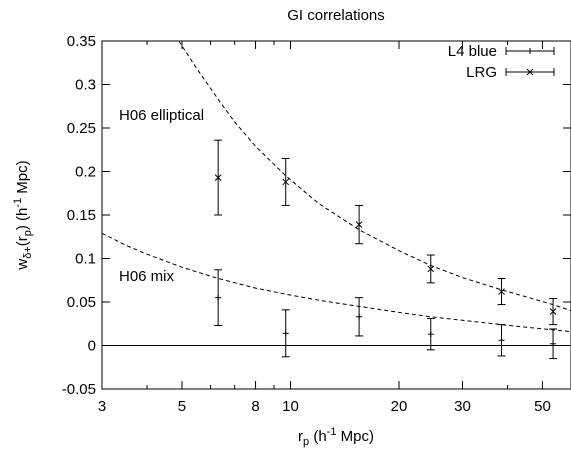 This screenshot has height=455, width=571. I want to click on chart-legend: L4 blue LRG, so click(501, 62).